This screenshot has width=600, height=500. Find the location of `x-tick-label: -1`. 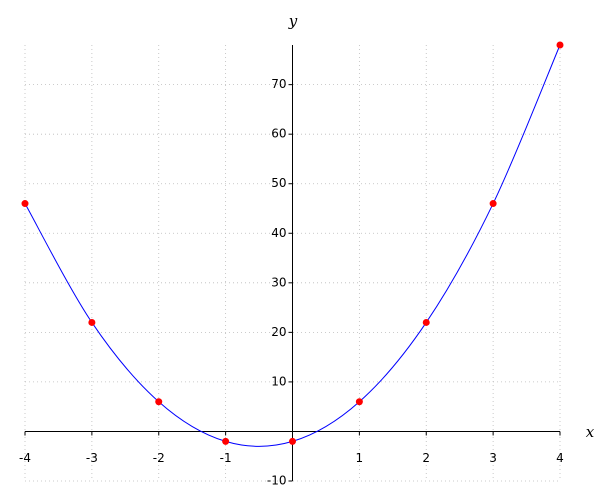

x-tick-label: -1 is located at coordinates (226, 458).